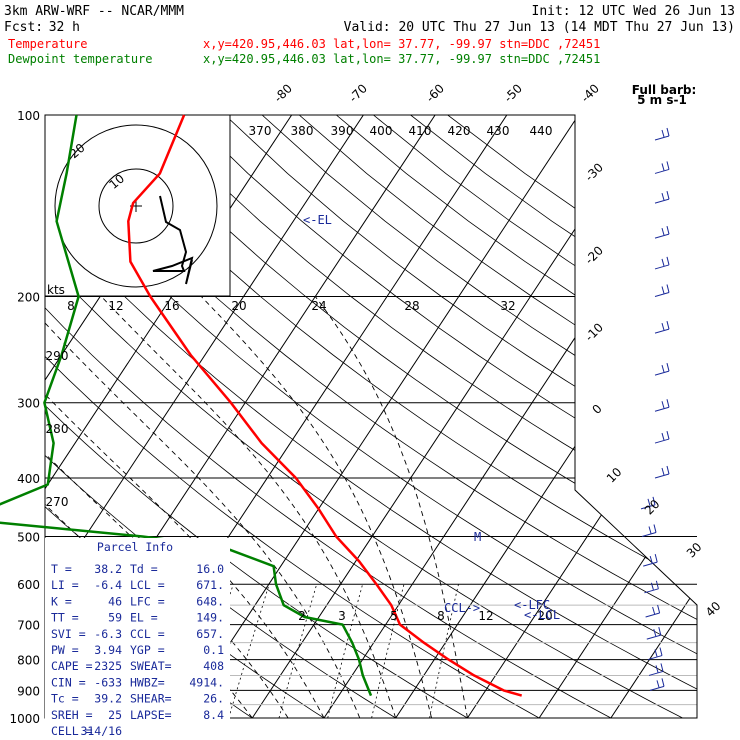 The image size is (740, 740). What do you see at coordinates (151, 699) in the screenshot?
I see `parcel-key: SHEAR=` at bounding box center [151, 699].